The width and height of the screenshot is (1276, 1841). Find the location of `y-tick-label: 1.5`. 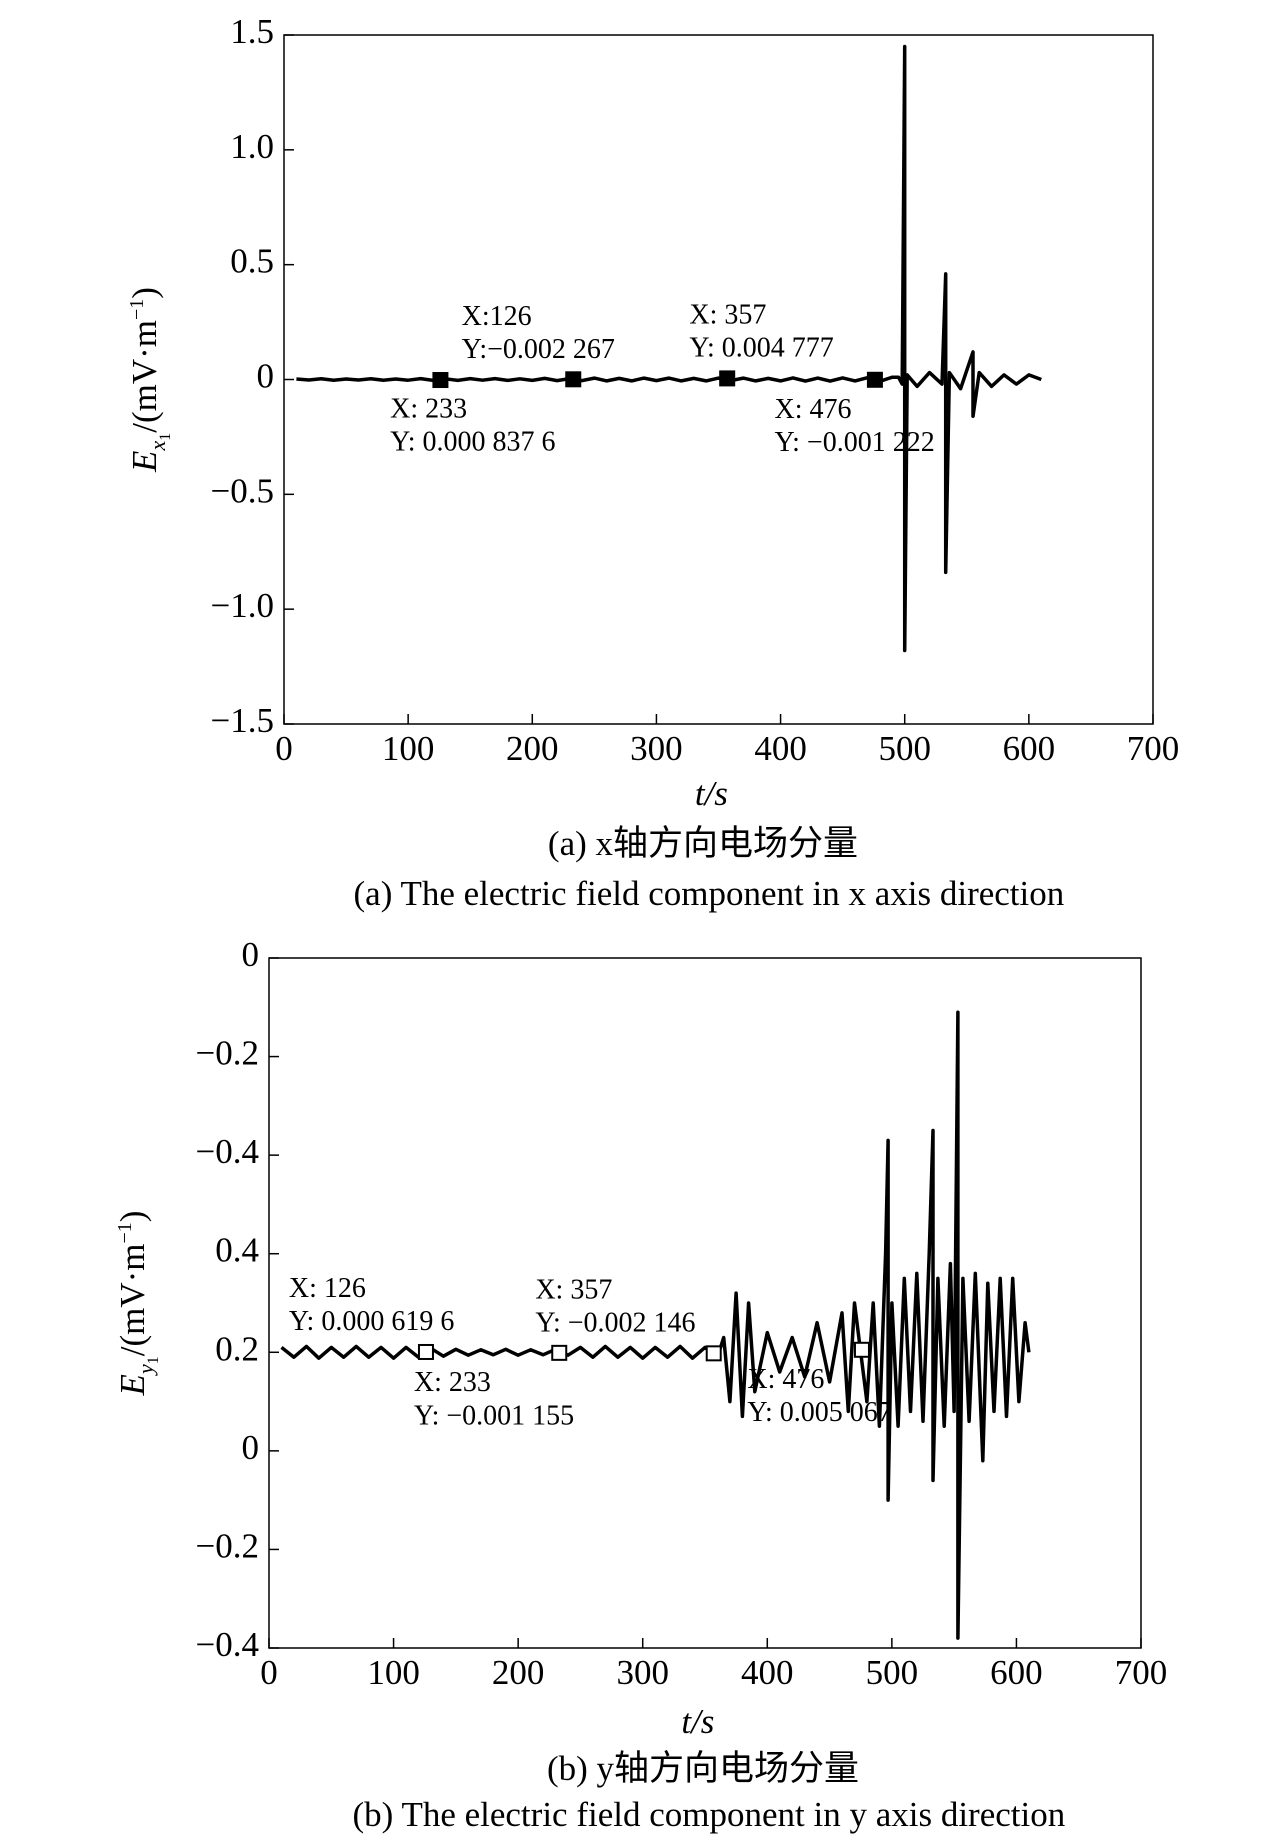

y-tick-label: 1.5 is located at coordinates (252, 31).